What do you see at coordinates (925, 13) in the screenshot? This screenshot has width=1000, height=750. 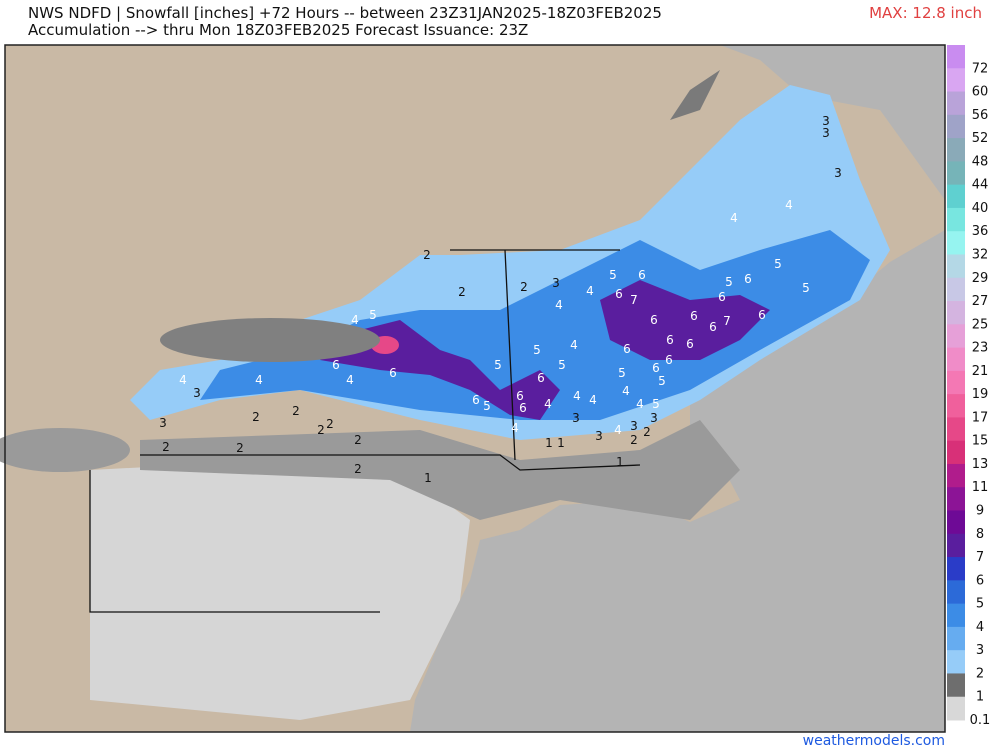 I see `max-label: MAX: 12.8 inch` at bounding box center [925, 13].